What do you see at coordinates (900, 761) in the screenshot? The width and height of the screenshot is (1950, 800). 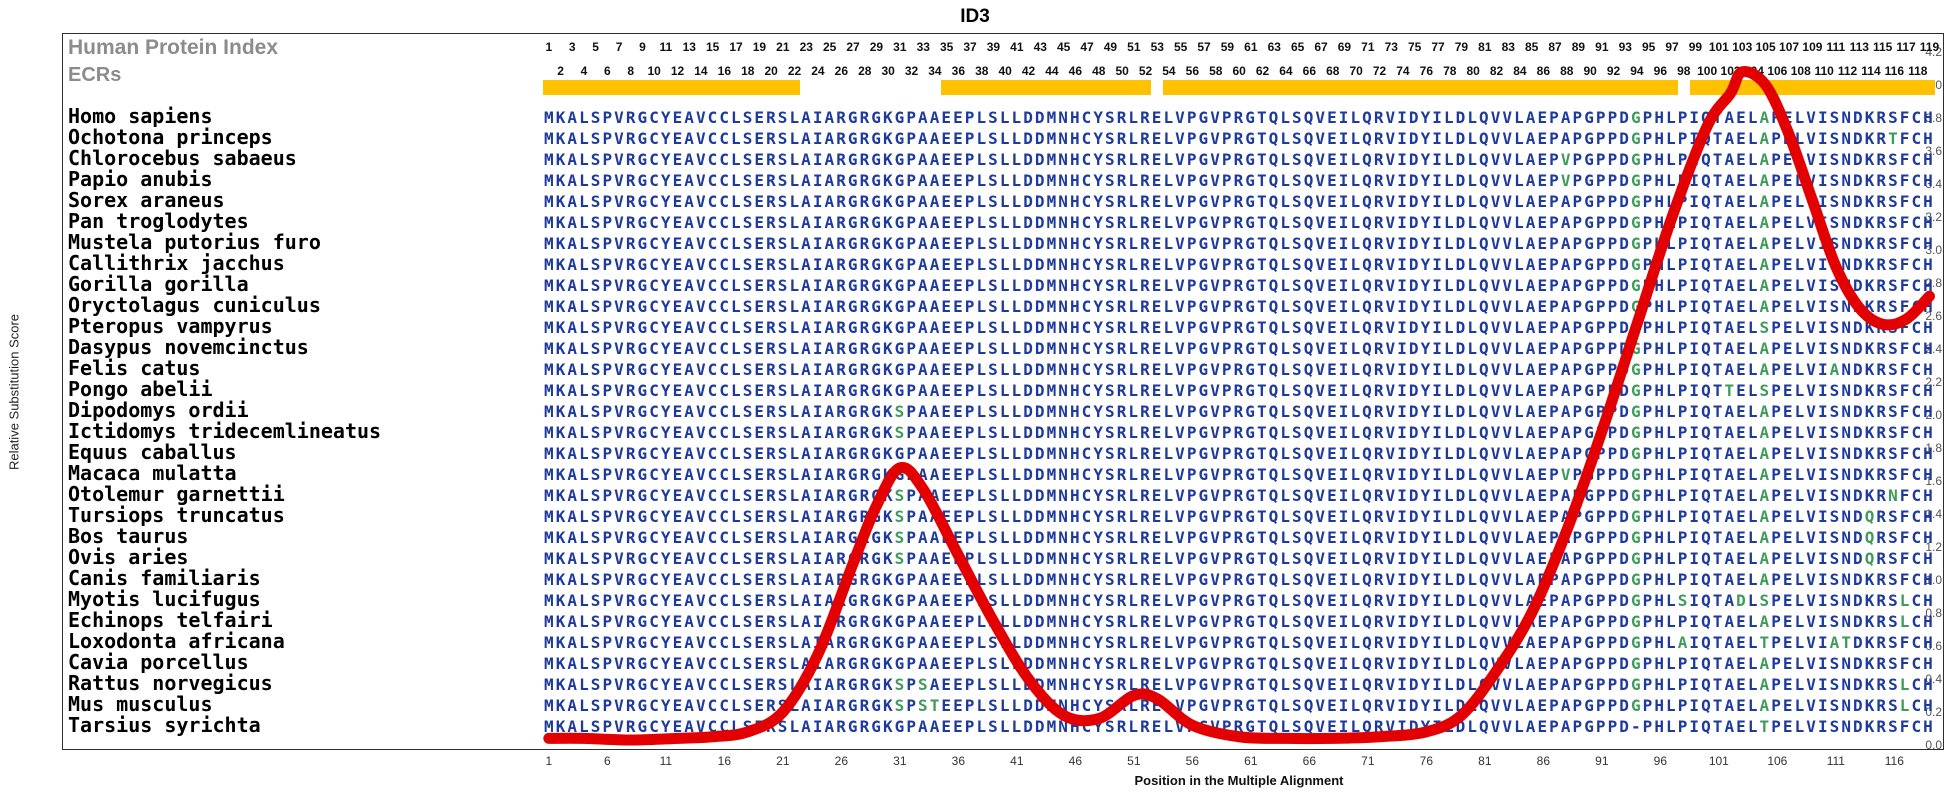 I see `x-tick-label: 31` at bounding box center [900, 761].